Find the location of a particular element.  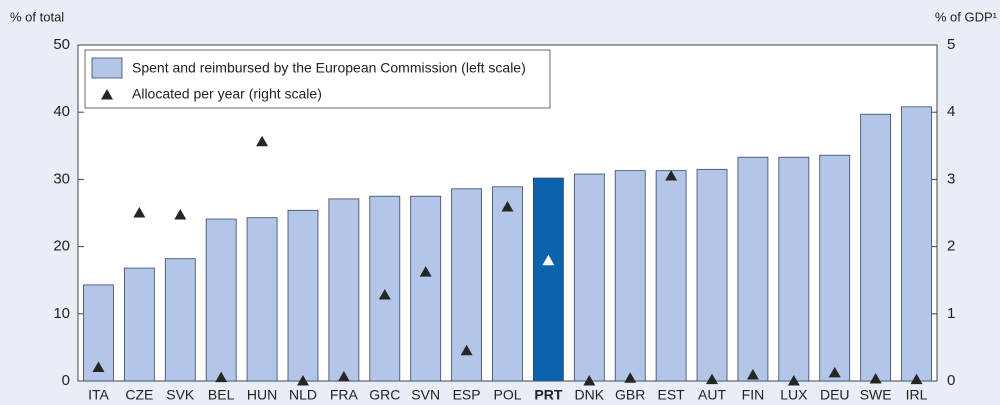

y-axis-label: % of total is located at coordinates (37, 16).